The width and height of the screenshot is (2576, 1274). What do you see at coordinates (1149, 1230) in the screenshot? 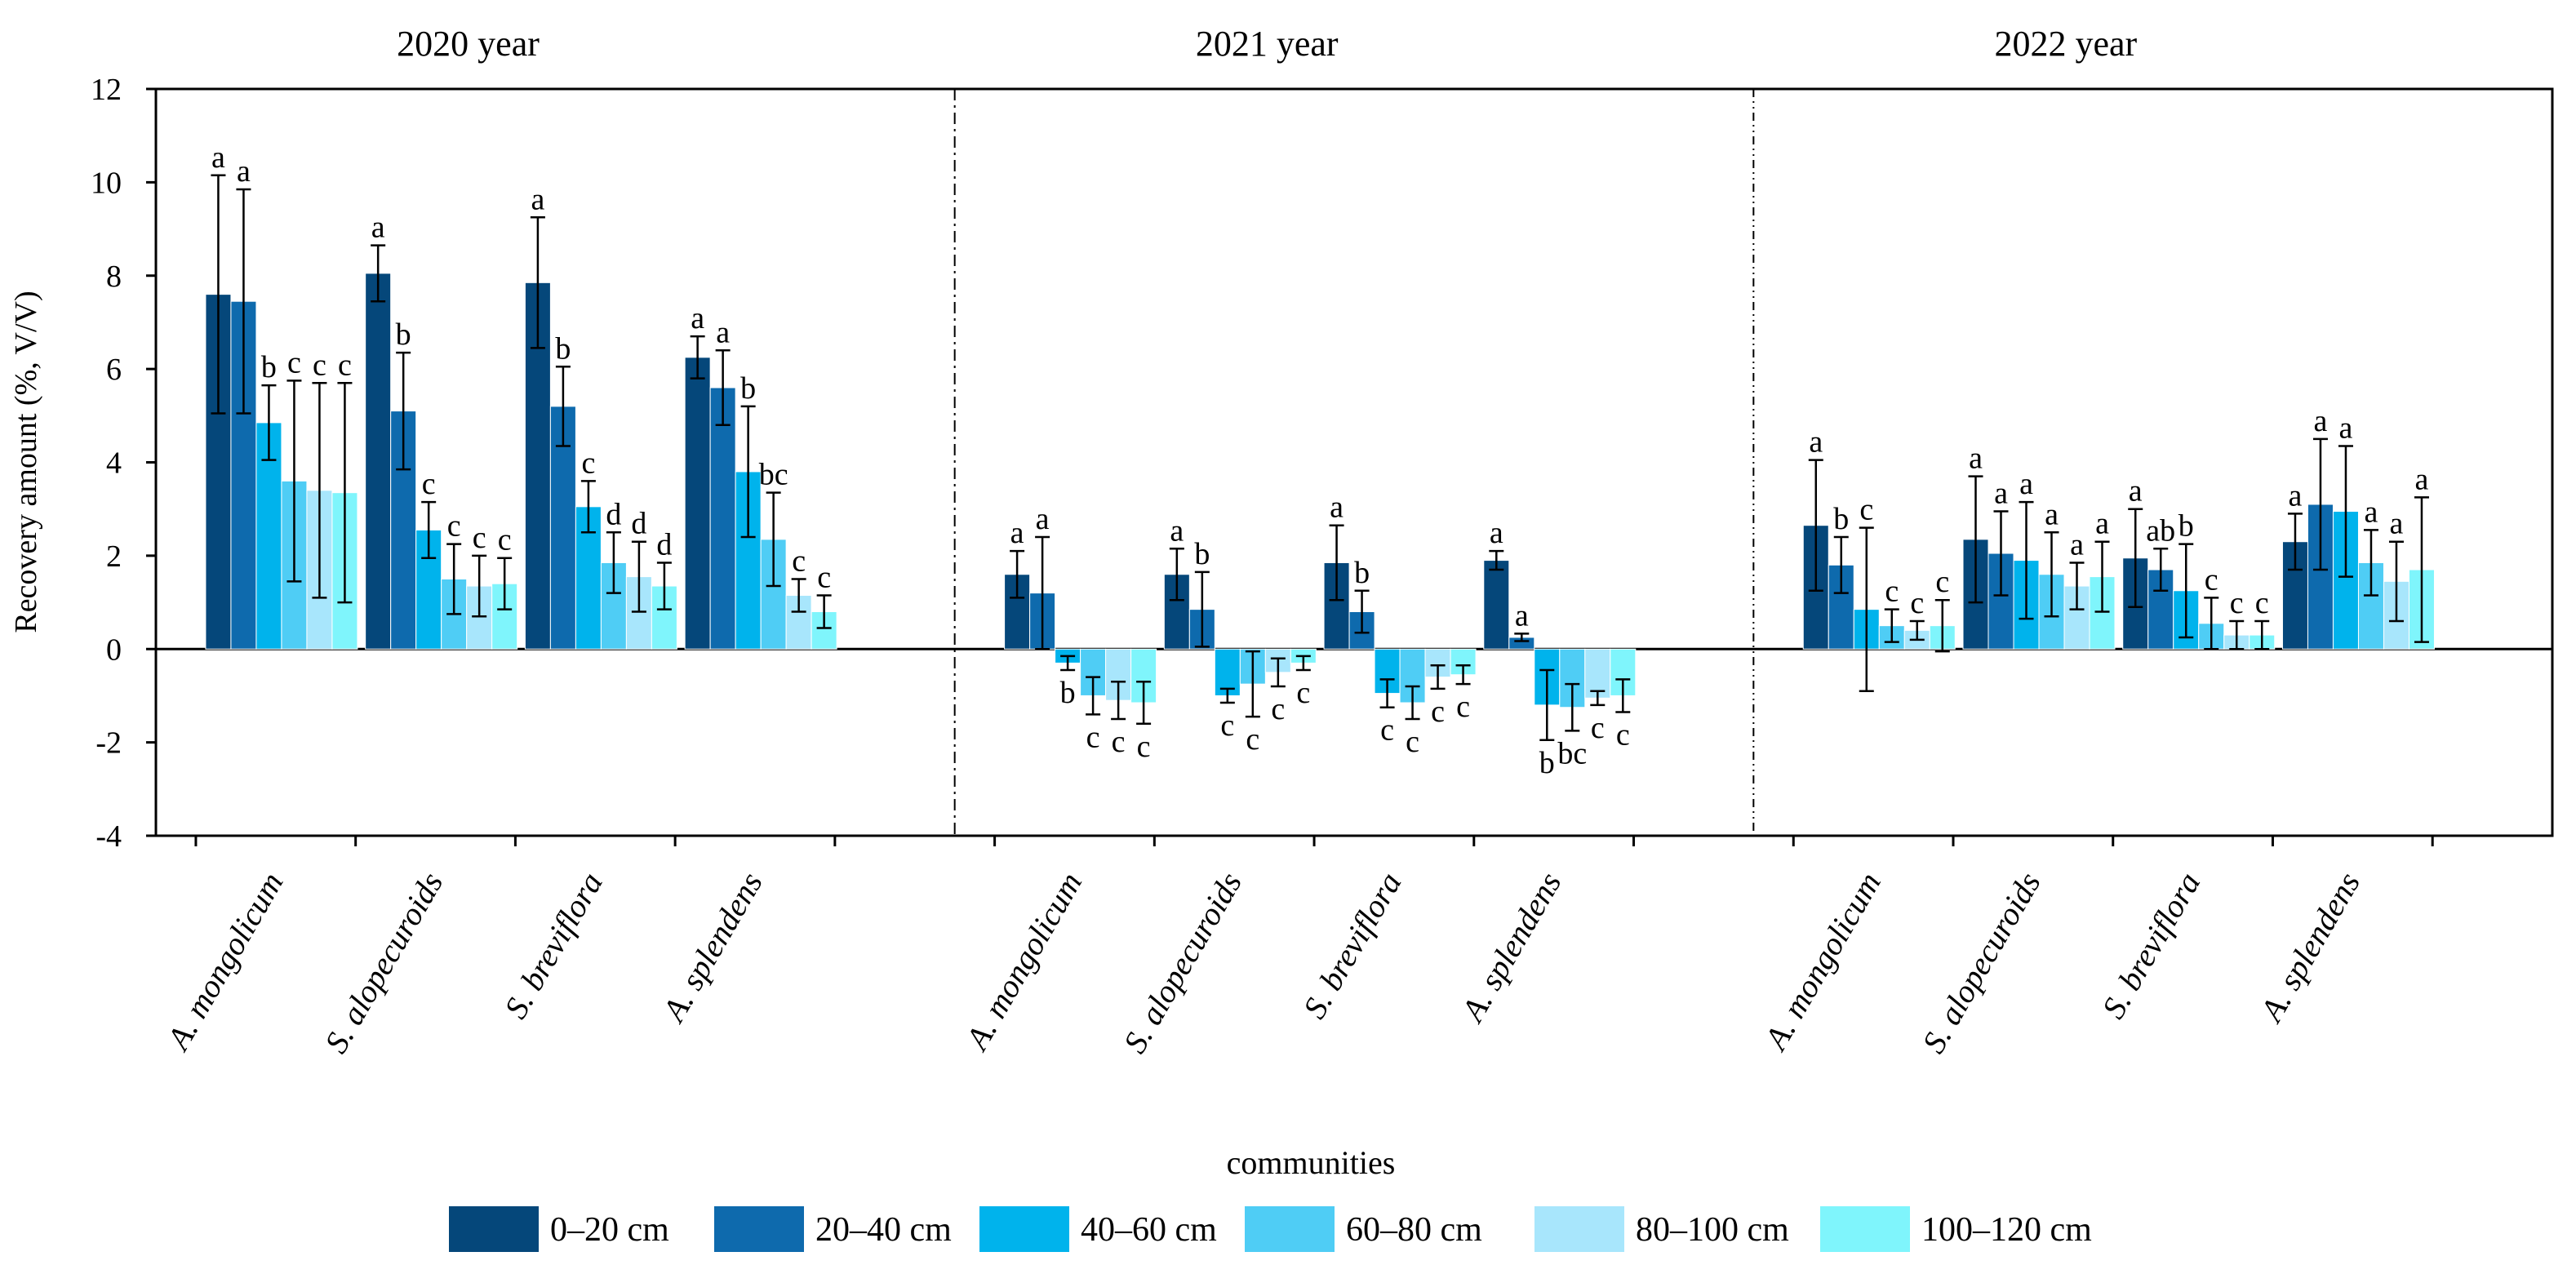
I see `legend-label: 40–60 cm` at bounding box center [1149, 1230].